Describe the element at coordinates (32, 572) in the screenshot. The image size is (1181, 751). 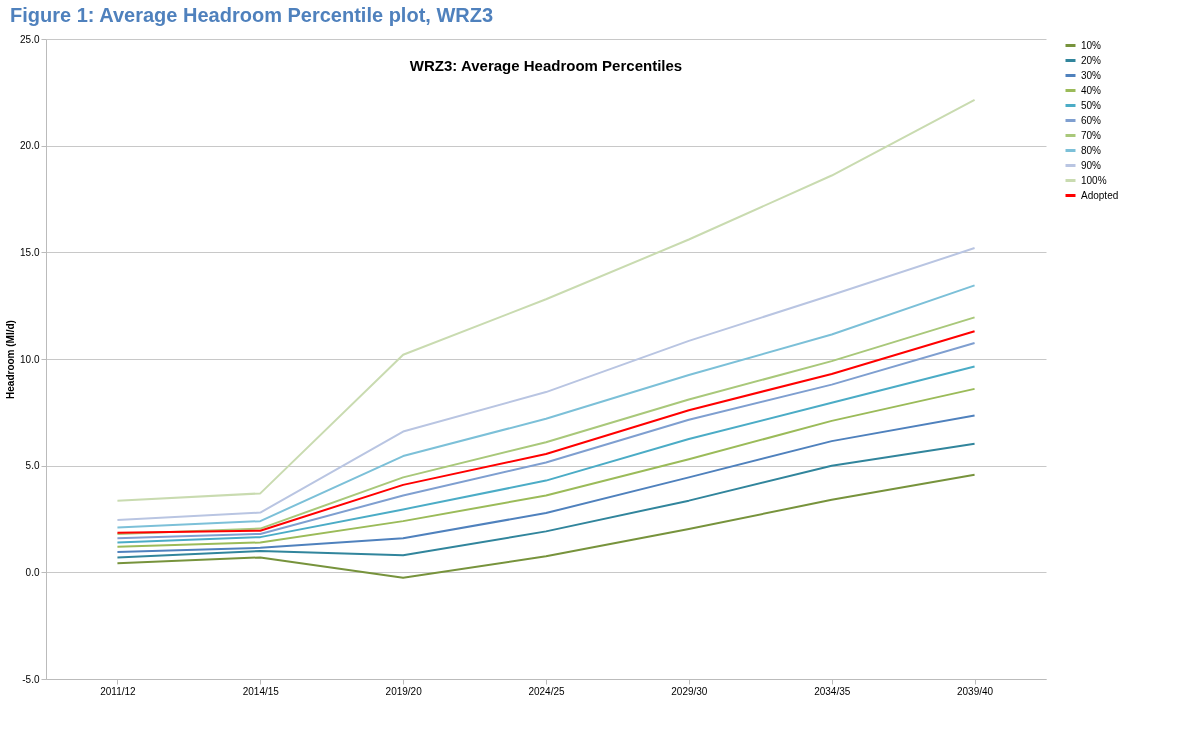
I see `y-tick-label: 0.0` at that location.